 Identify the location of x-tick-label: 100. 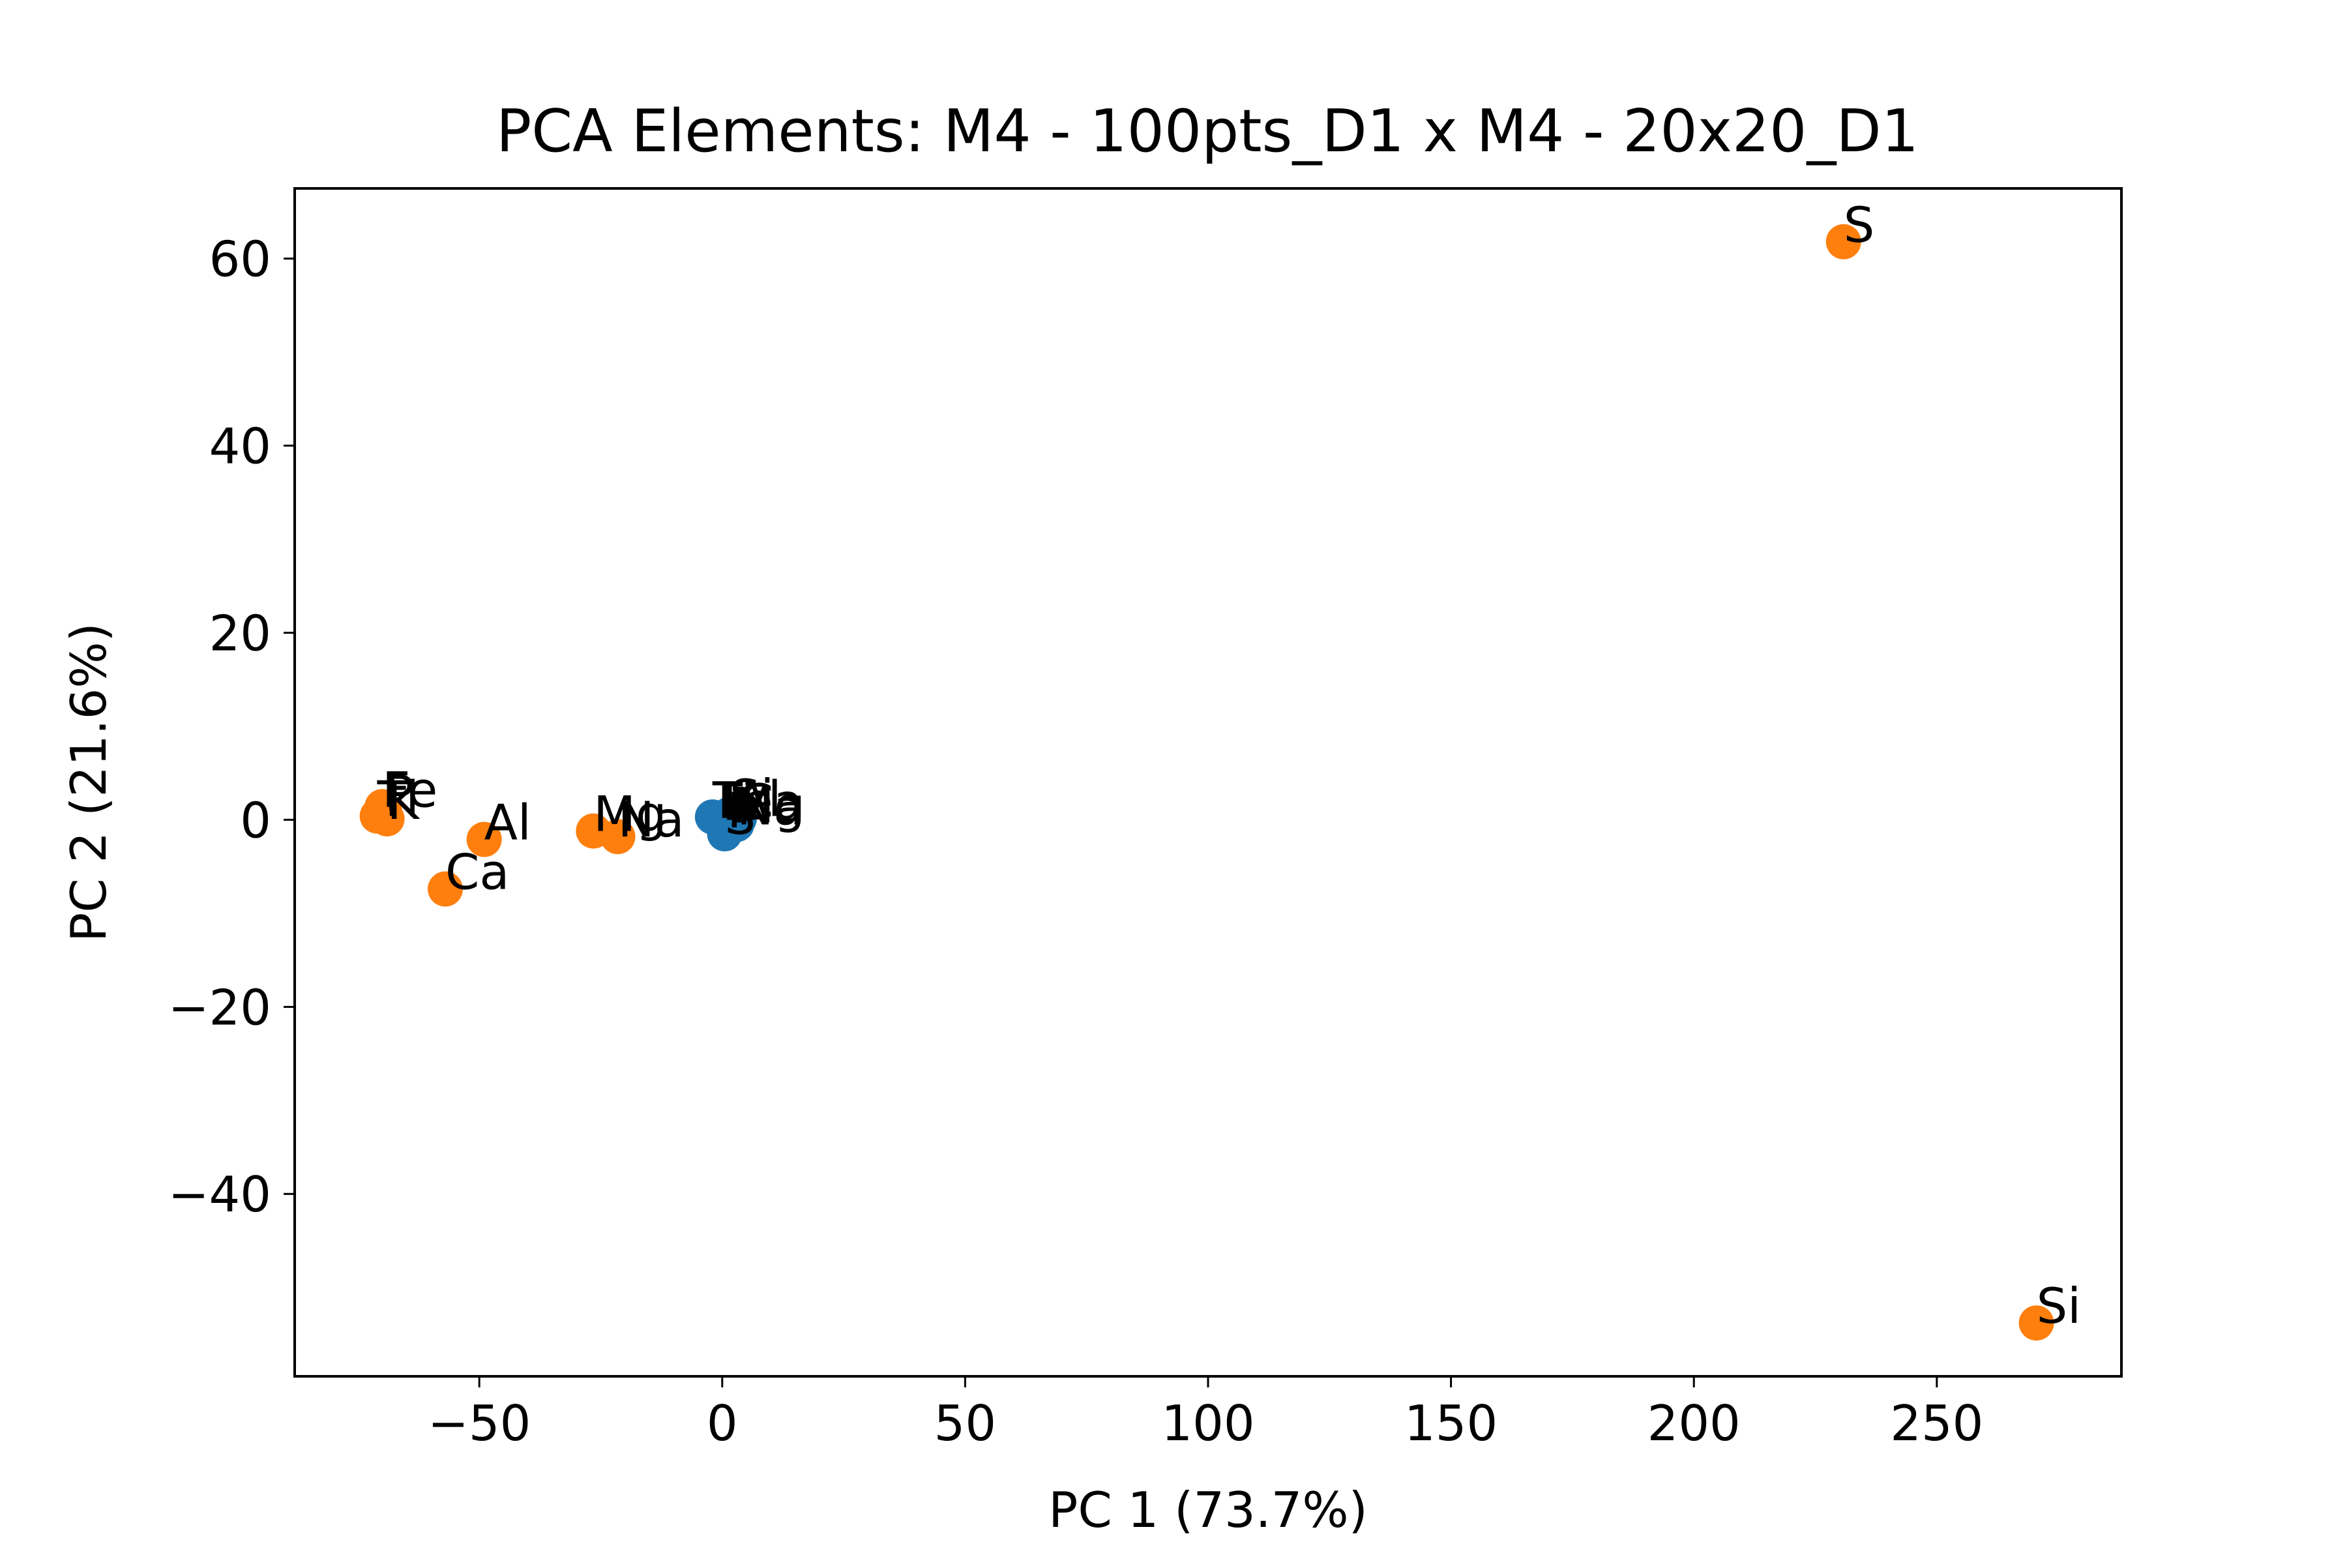
(1207, 1424).